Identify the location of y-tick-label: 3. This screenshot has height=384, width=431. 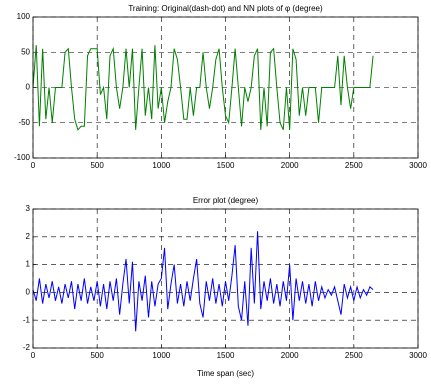
(28, 208).